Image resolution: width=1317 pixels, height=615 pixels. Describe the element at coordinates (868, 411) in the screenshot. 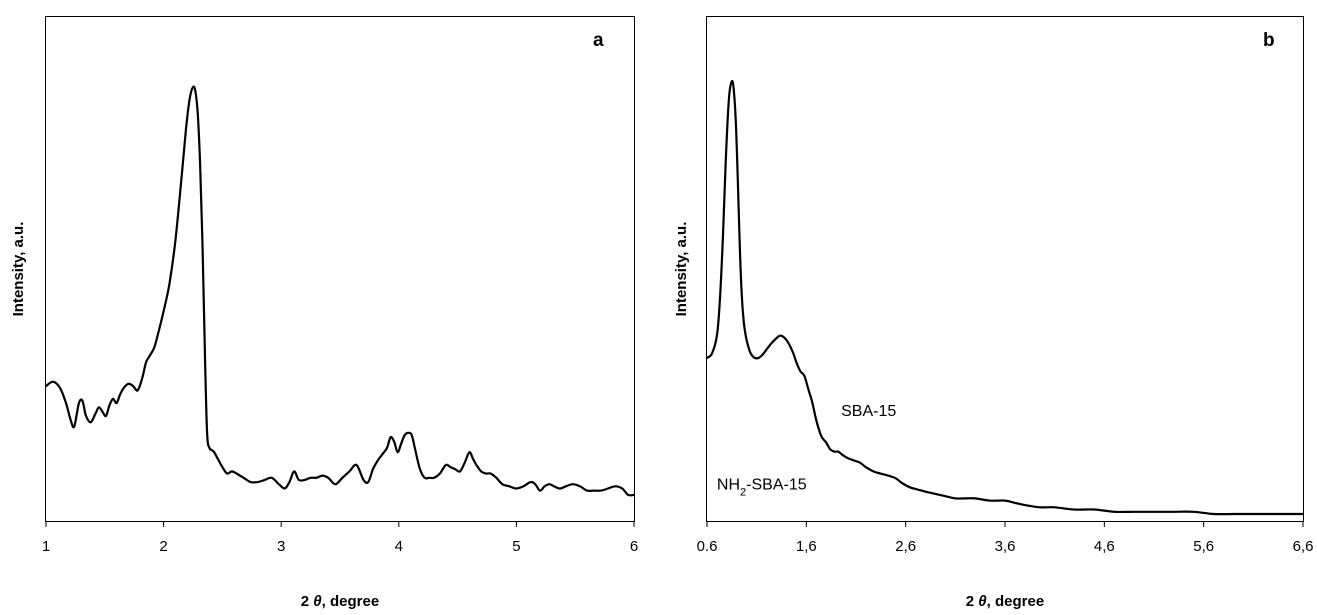

I see `annotation-sba15: SBA-15` at that location.